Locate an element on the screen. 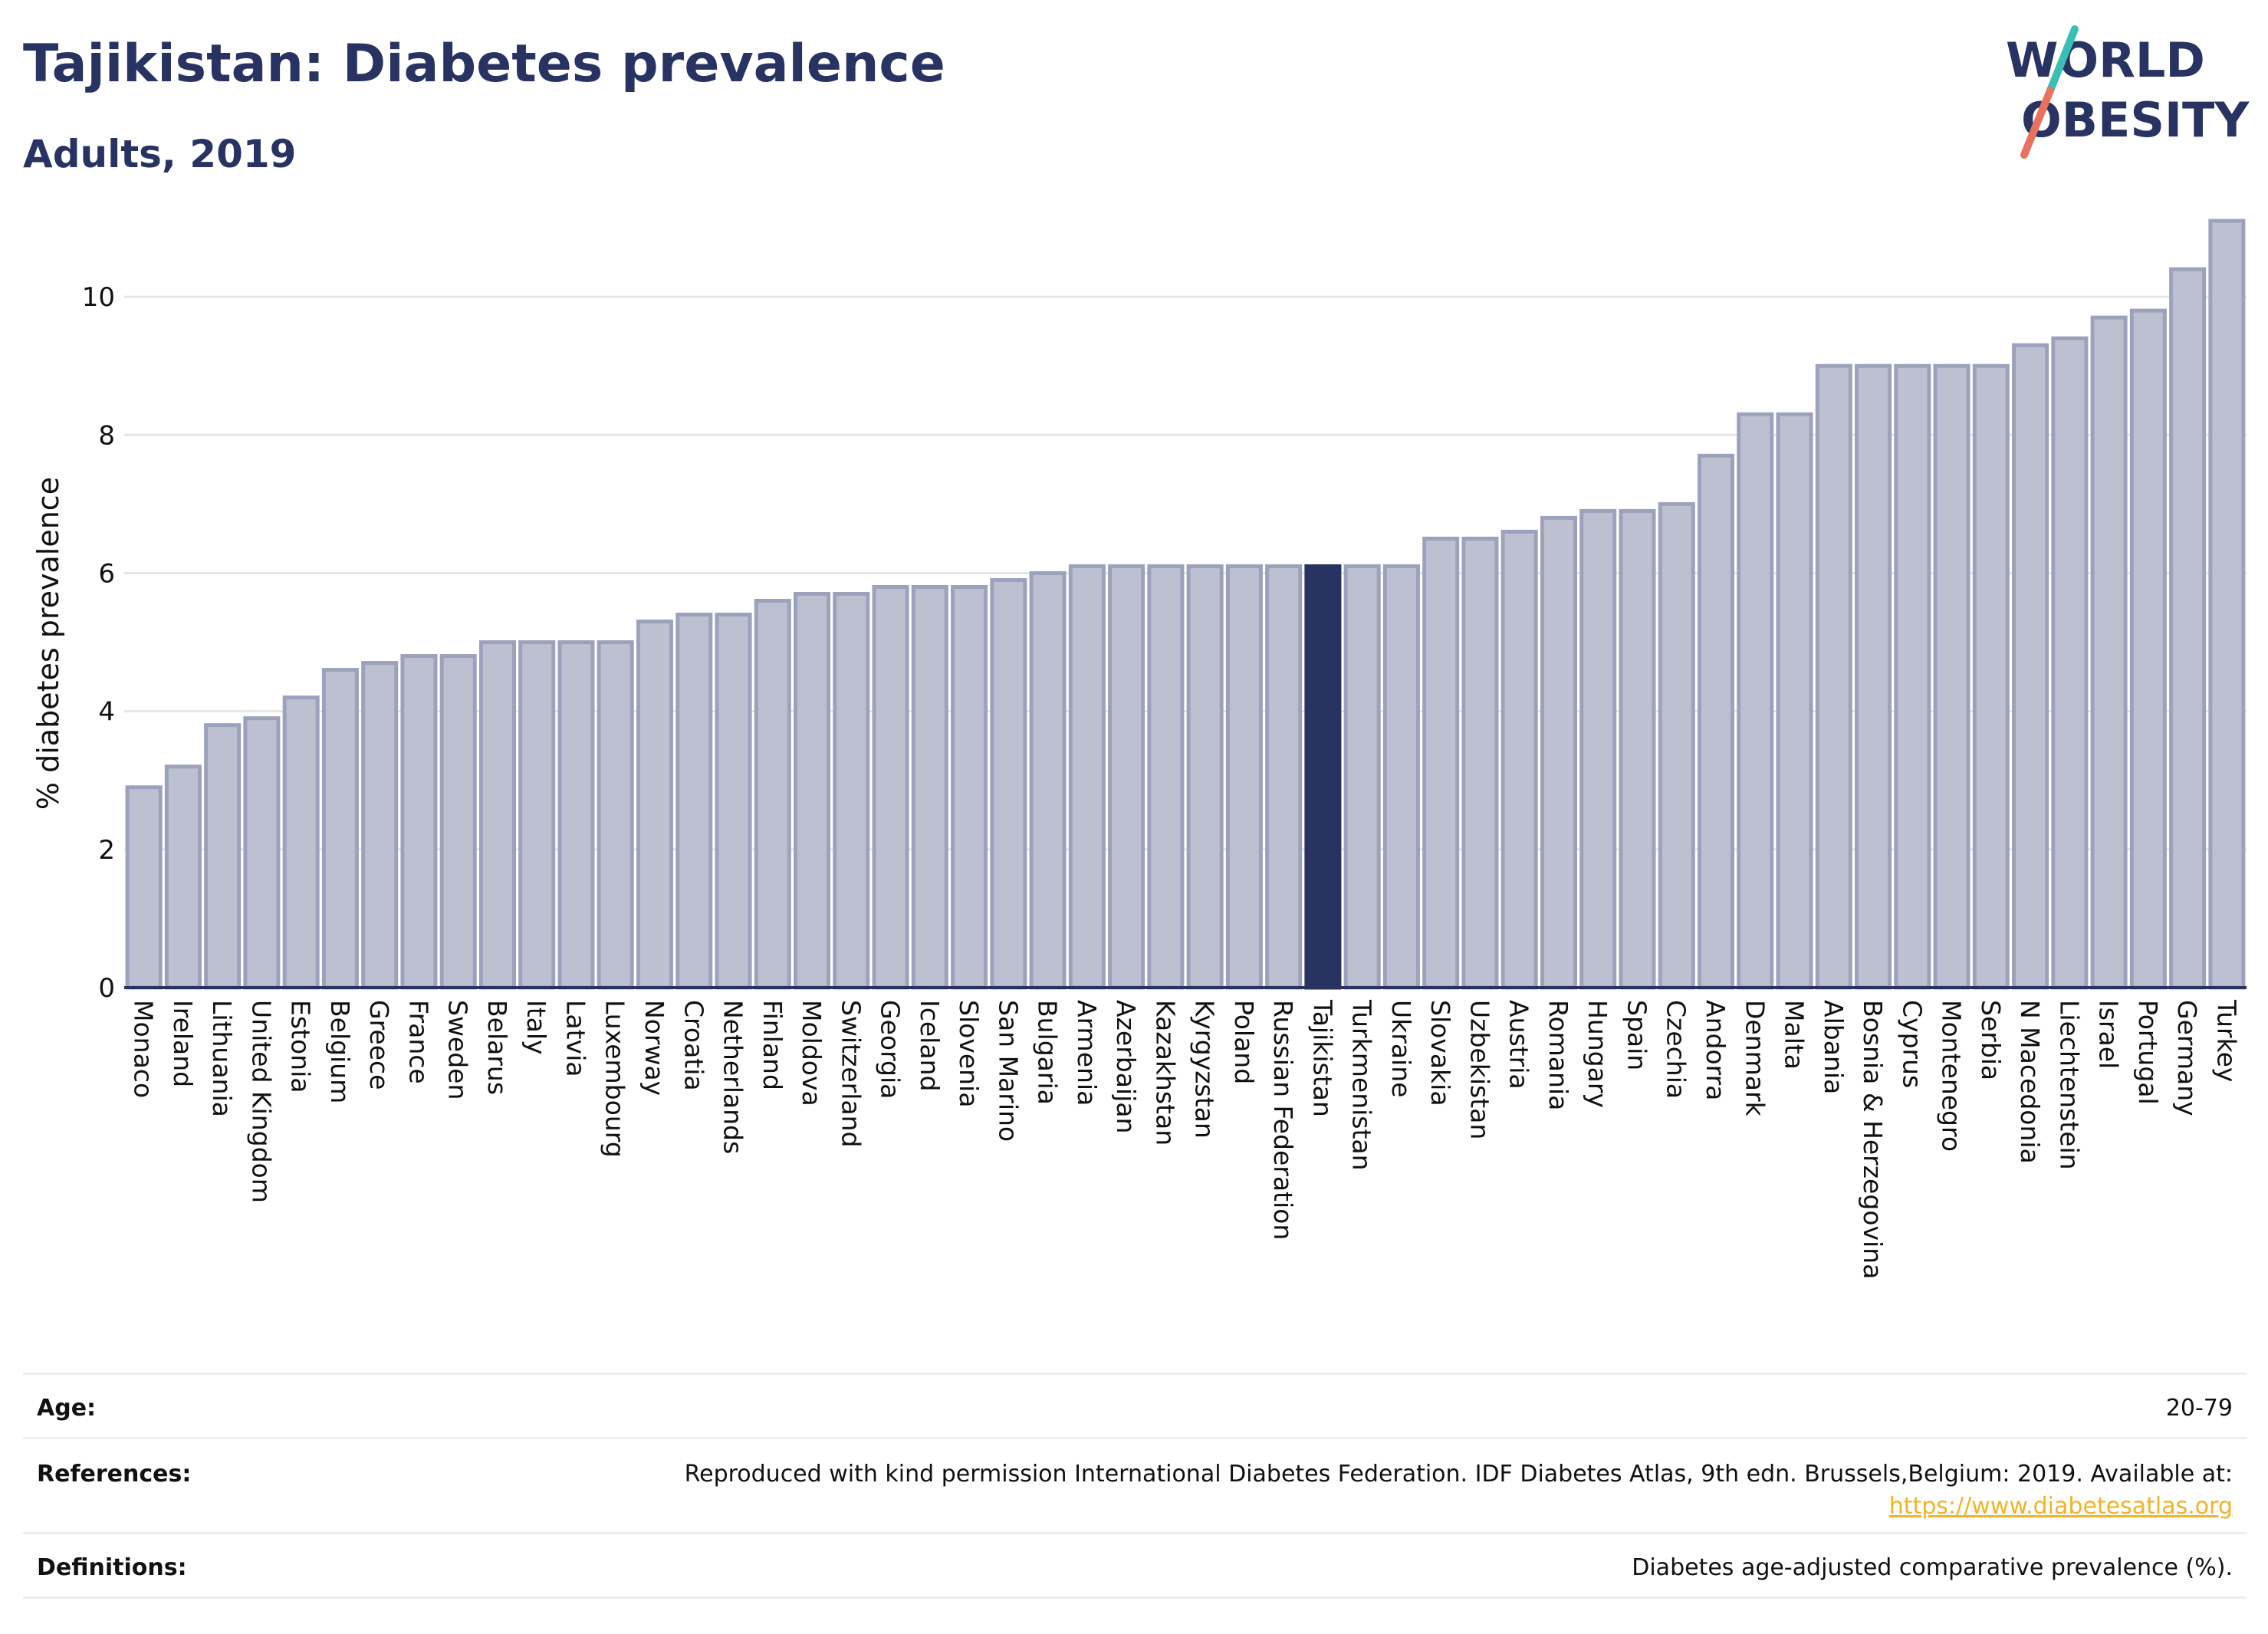  x-tick-label: Belgium is located at coordinates (340, 1052).